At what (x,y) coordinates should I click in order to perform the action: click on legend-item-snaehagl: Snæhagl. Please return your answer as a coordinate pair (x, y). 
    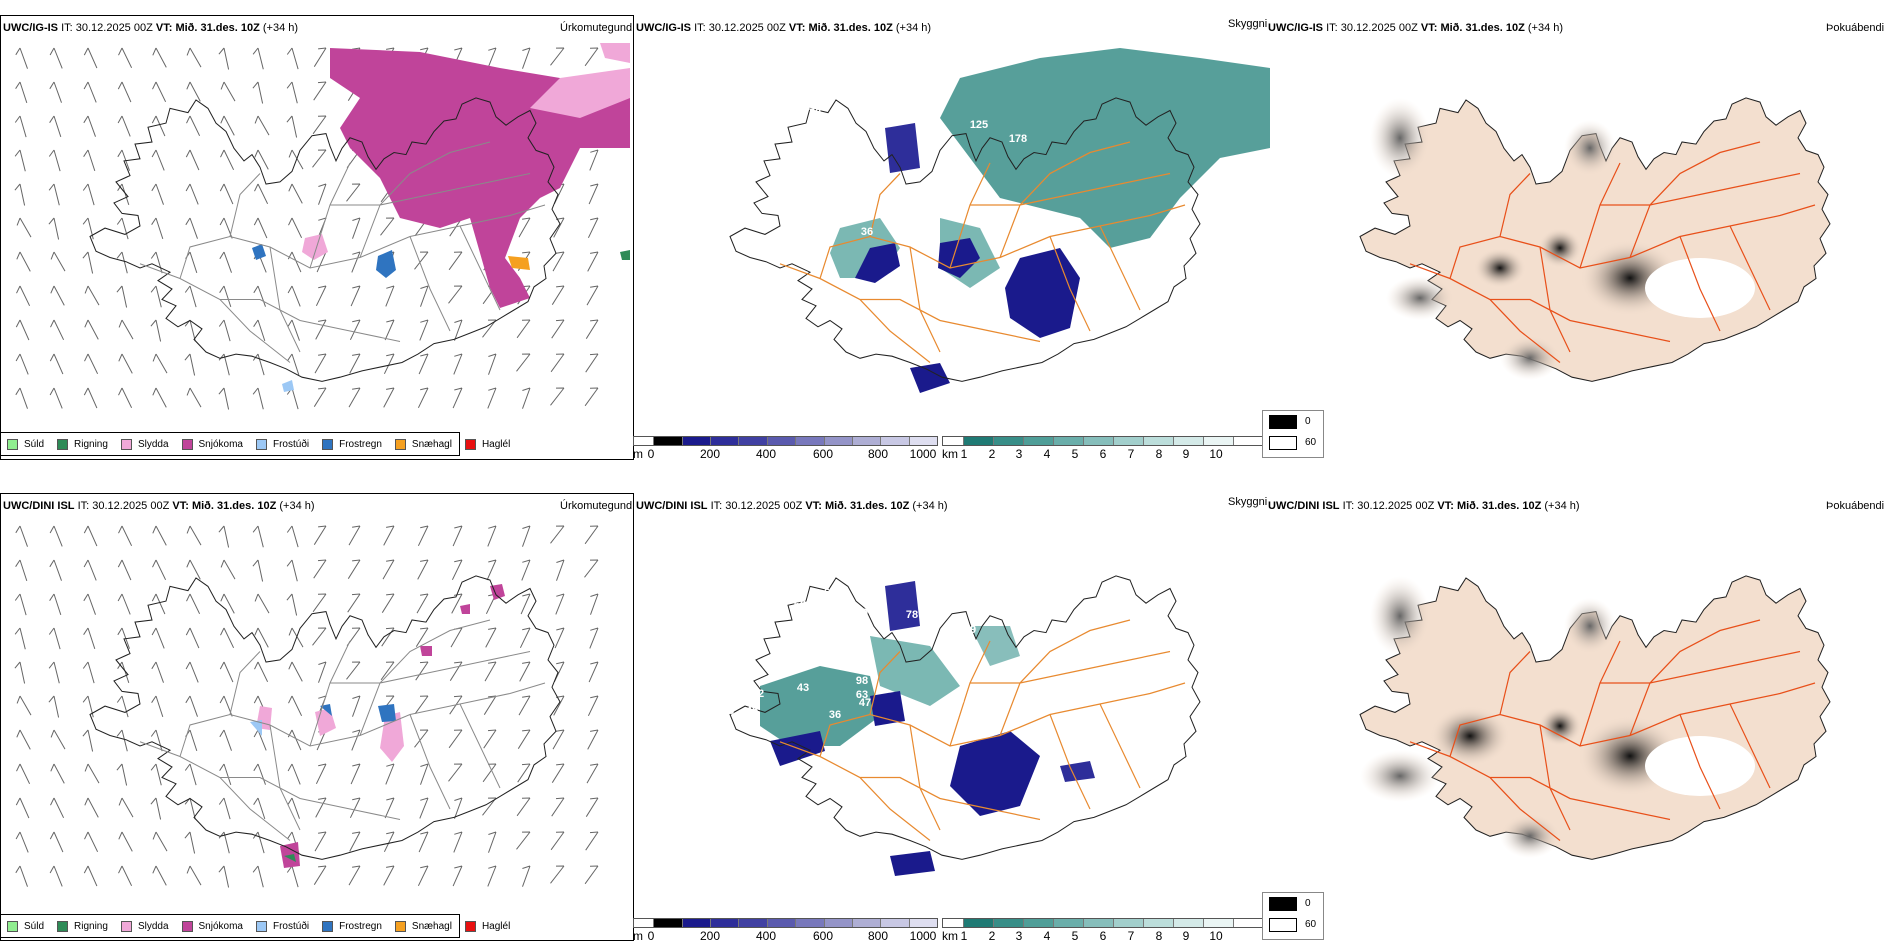
    Looking at the image, I should click on (423, 444).